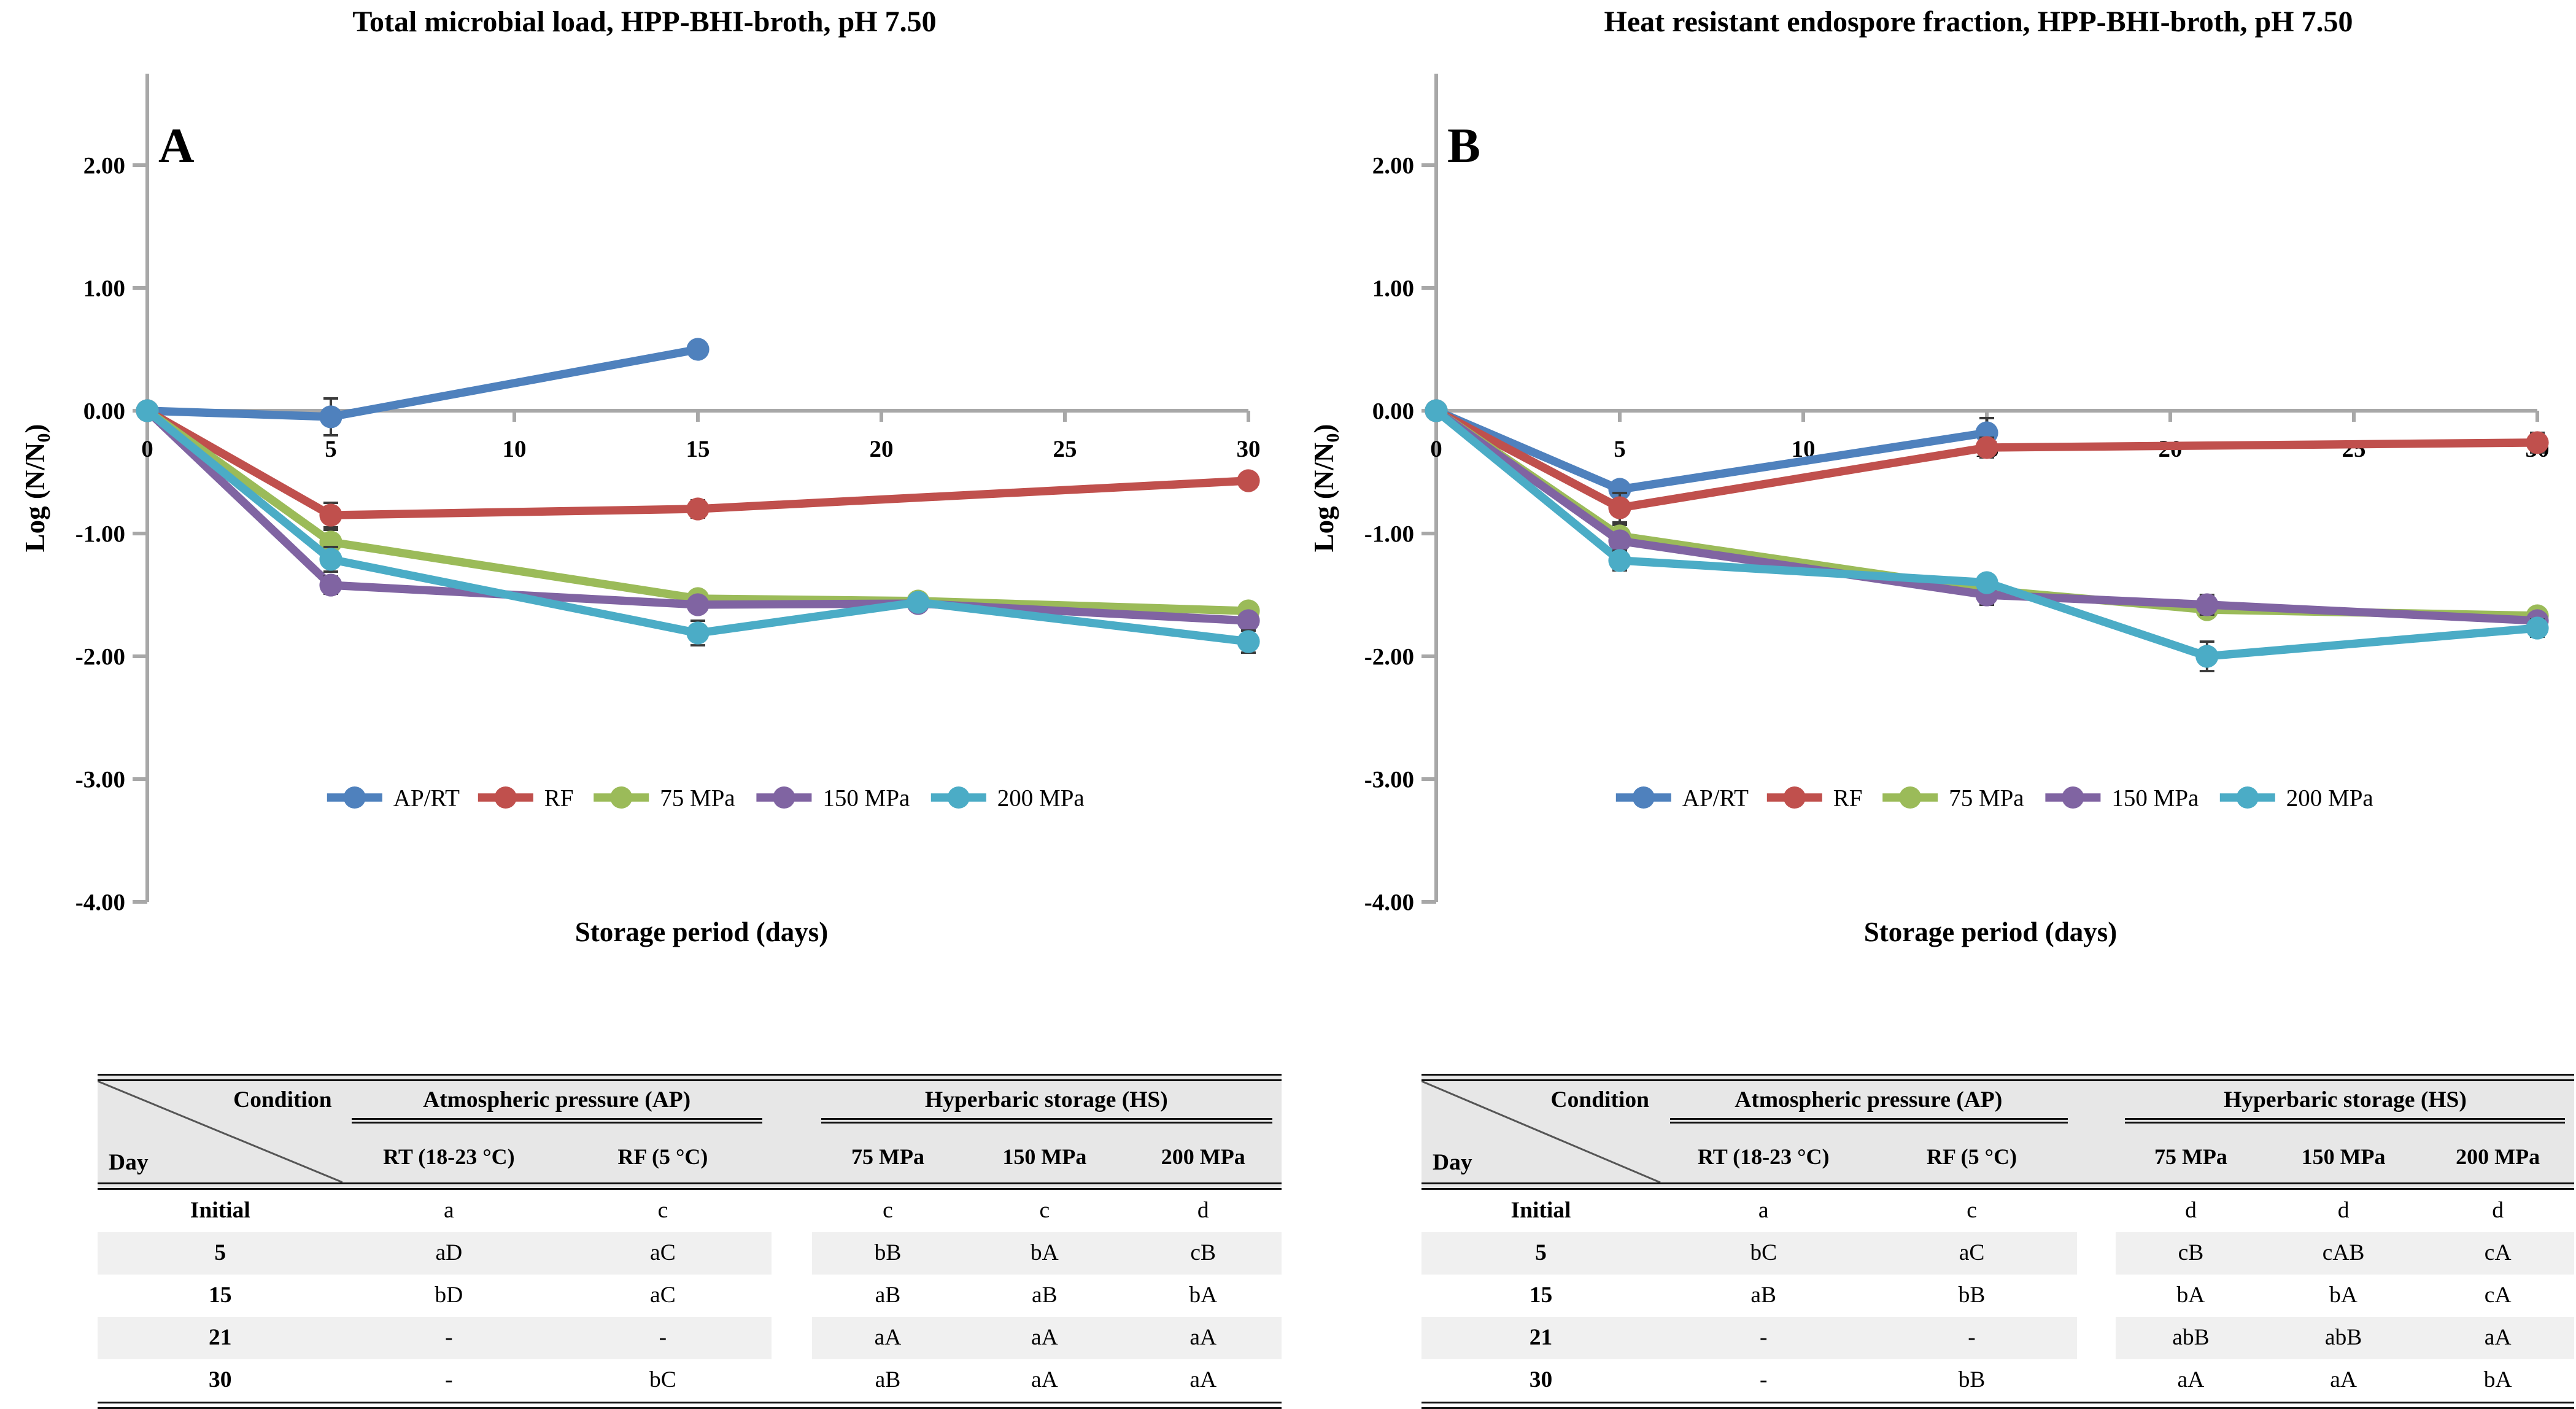 The width and height of the screenshot is (2576, 1409). I want to click on diagonal-line, so click(1540, 1131).